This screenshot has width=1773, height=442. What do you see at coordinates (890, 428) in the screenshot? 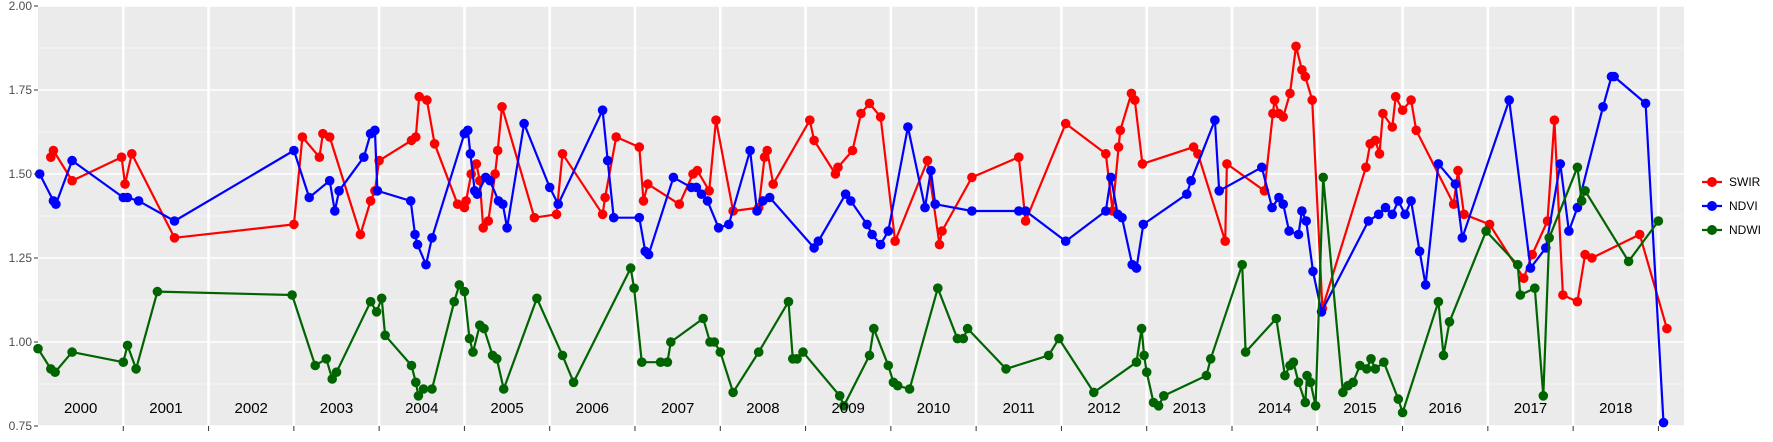
I see `x-axis` at bounding box center [890, 428].